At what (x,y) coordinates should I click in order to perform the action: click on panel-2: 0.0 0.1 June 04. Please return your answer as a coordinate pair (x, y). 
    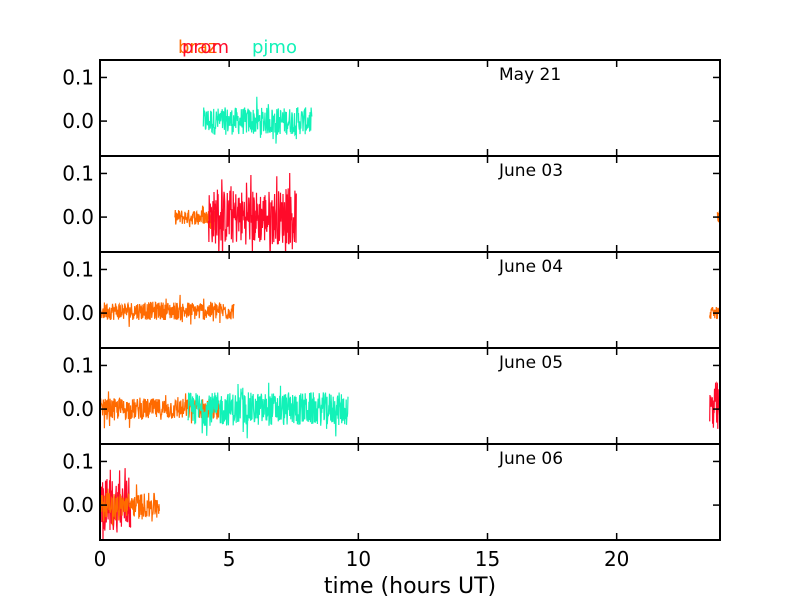
    Looking at the image, I should click on (391, 300).